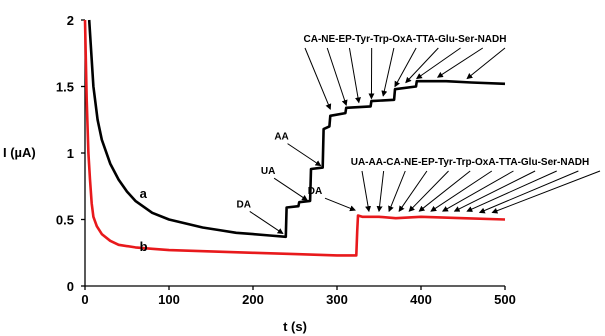  Describe the element at coordinates (295, 326) in the screenshot. I see `x-axis-label: t (s)` at that location.